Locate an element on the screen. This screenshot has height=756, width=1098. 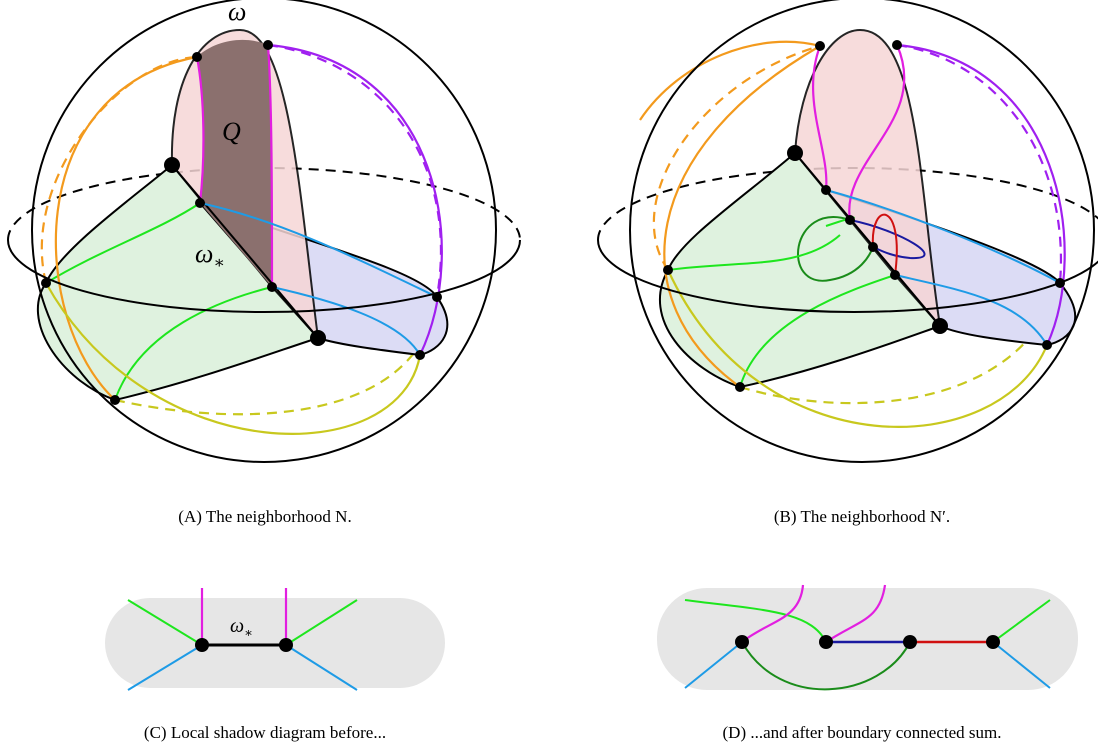
red-arc is located at coordinates (884, 244).